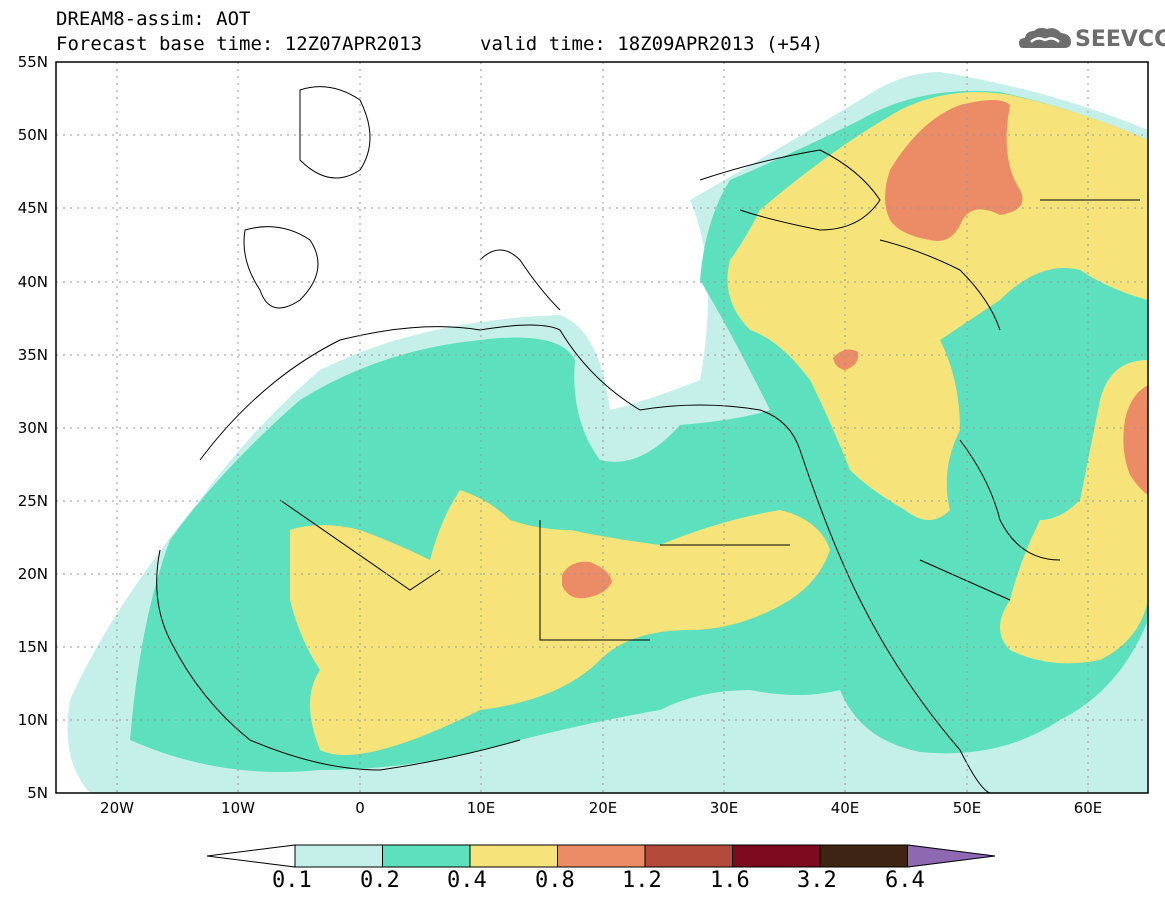 The image size is (1165, 905). What do you see at coordinates (846, 359) in the screenshot?
I see `contour-0-8-iraq` at bounding box center [846, 359].